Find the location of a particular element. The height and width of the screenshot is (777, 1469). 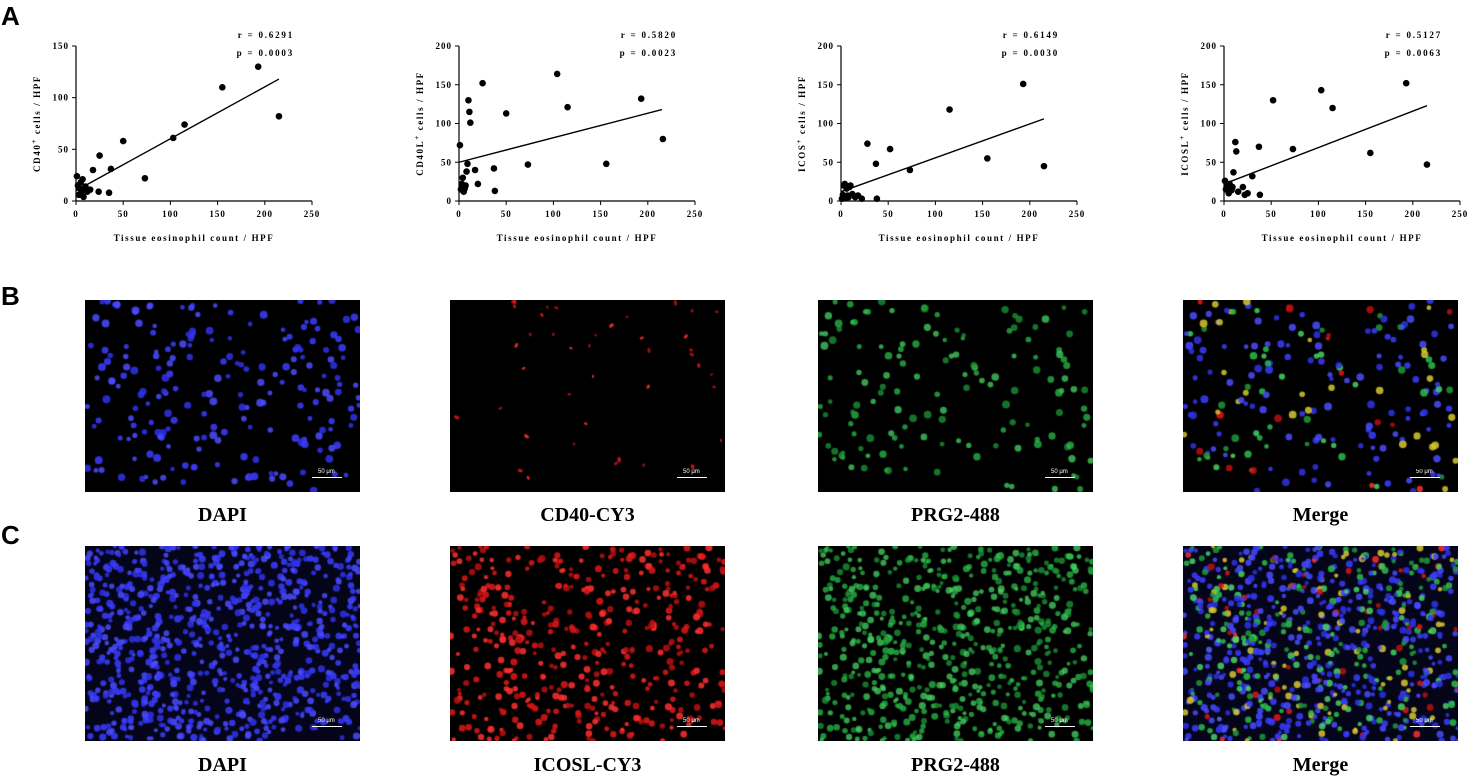

p-value-label: p = 0.0023 is located at coordinates (648, 53).